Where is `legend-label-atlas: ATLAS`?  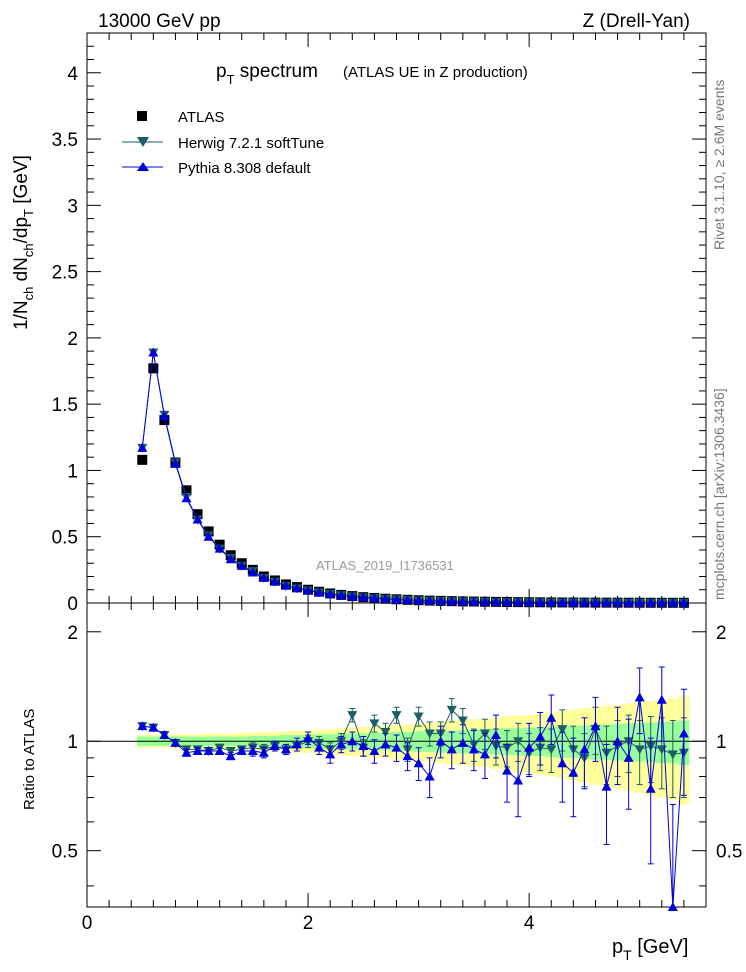
legend-label-atlas: ATLAS is located at coordinates (201, 117).